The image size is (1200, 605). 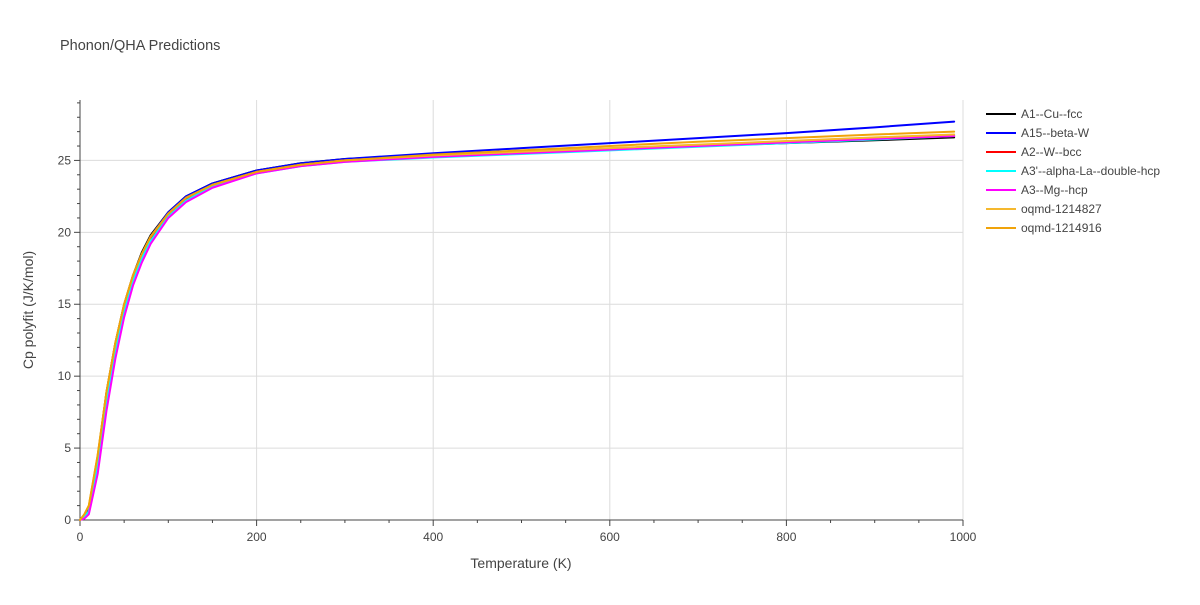 What do you see at coordinates (433, 537) in the screenshot?
I see `x-tick-label: 400` at bounding box center [433, 537].